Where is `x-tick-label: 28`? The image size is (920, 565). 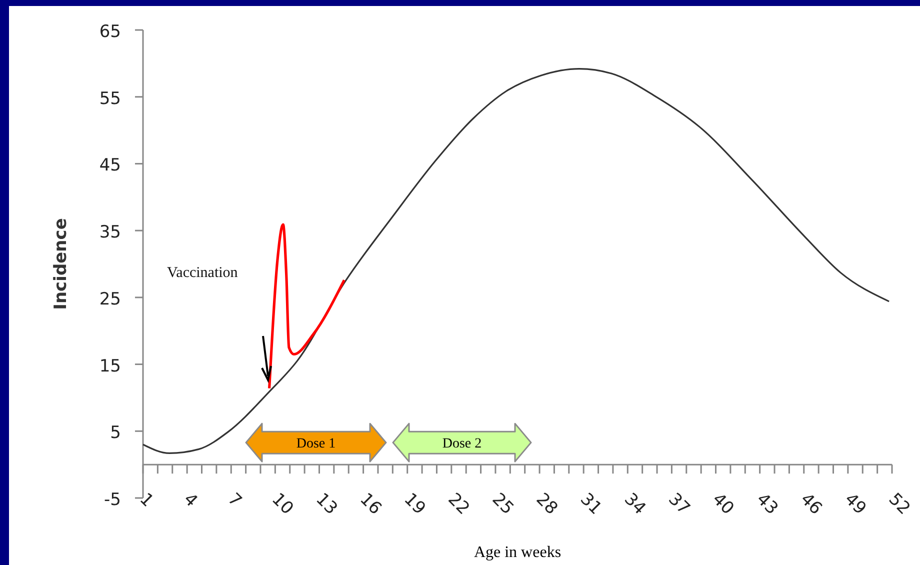 x-tick-label: 28 is located at coordinates (547, 504).